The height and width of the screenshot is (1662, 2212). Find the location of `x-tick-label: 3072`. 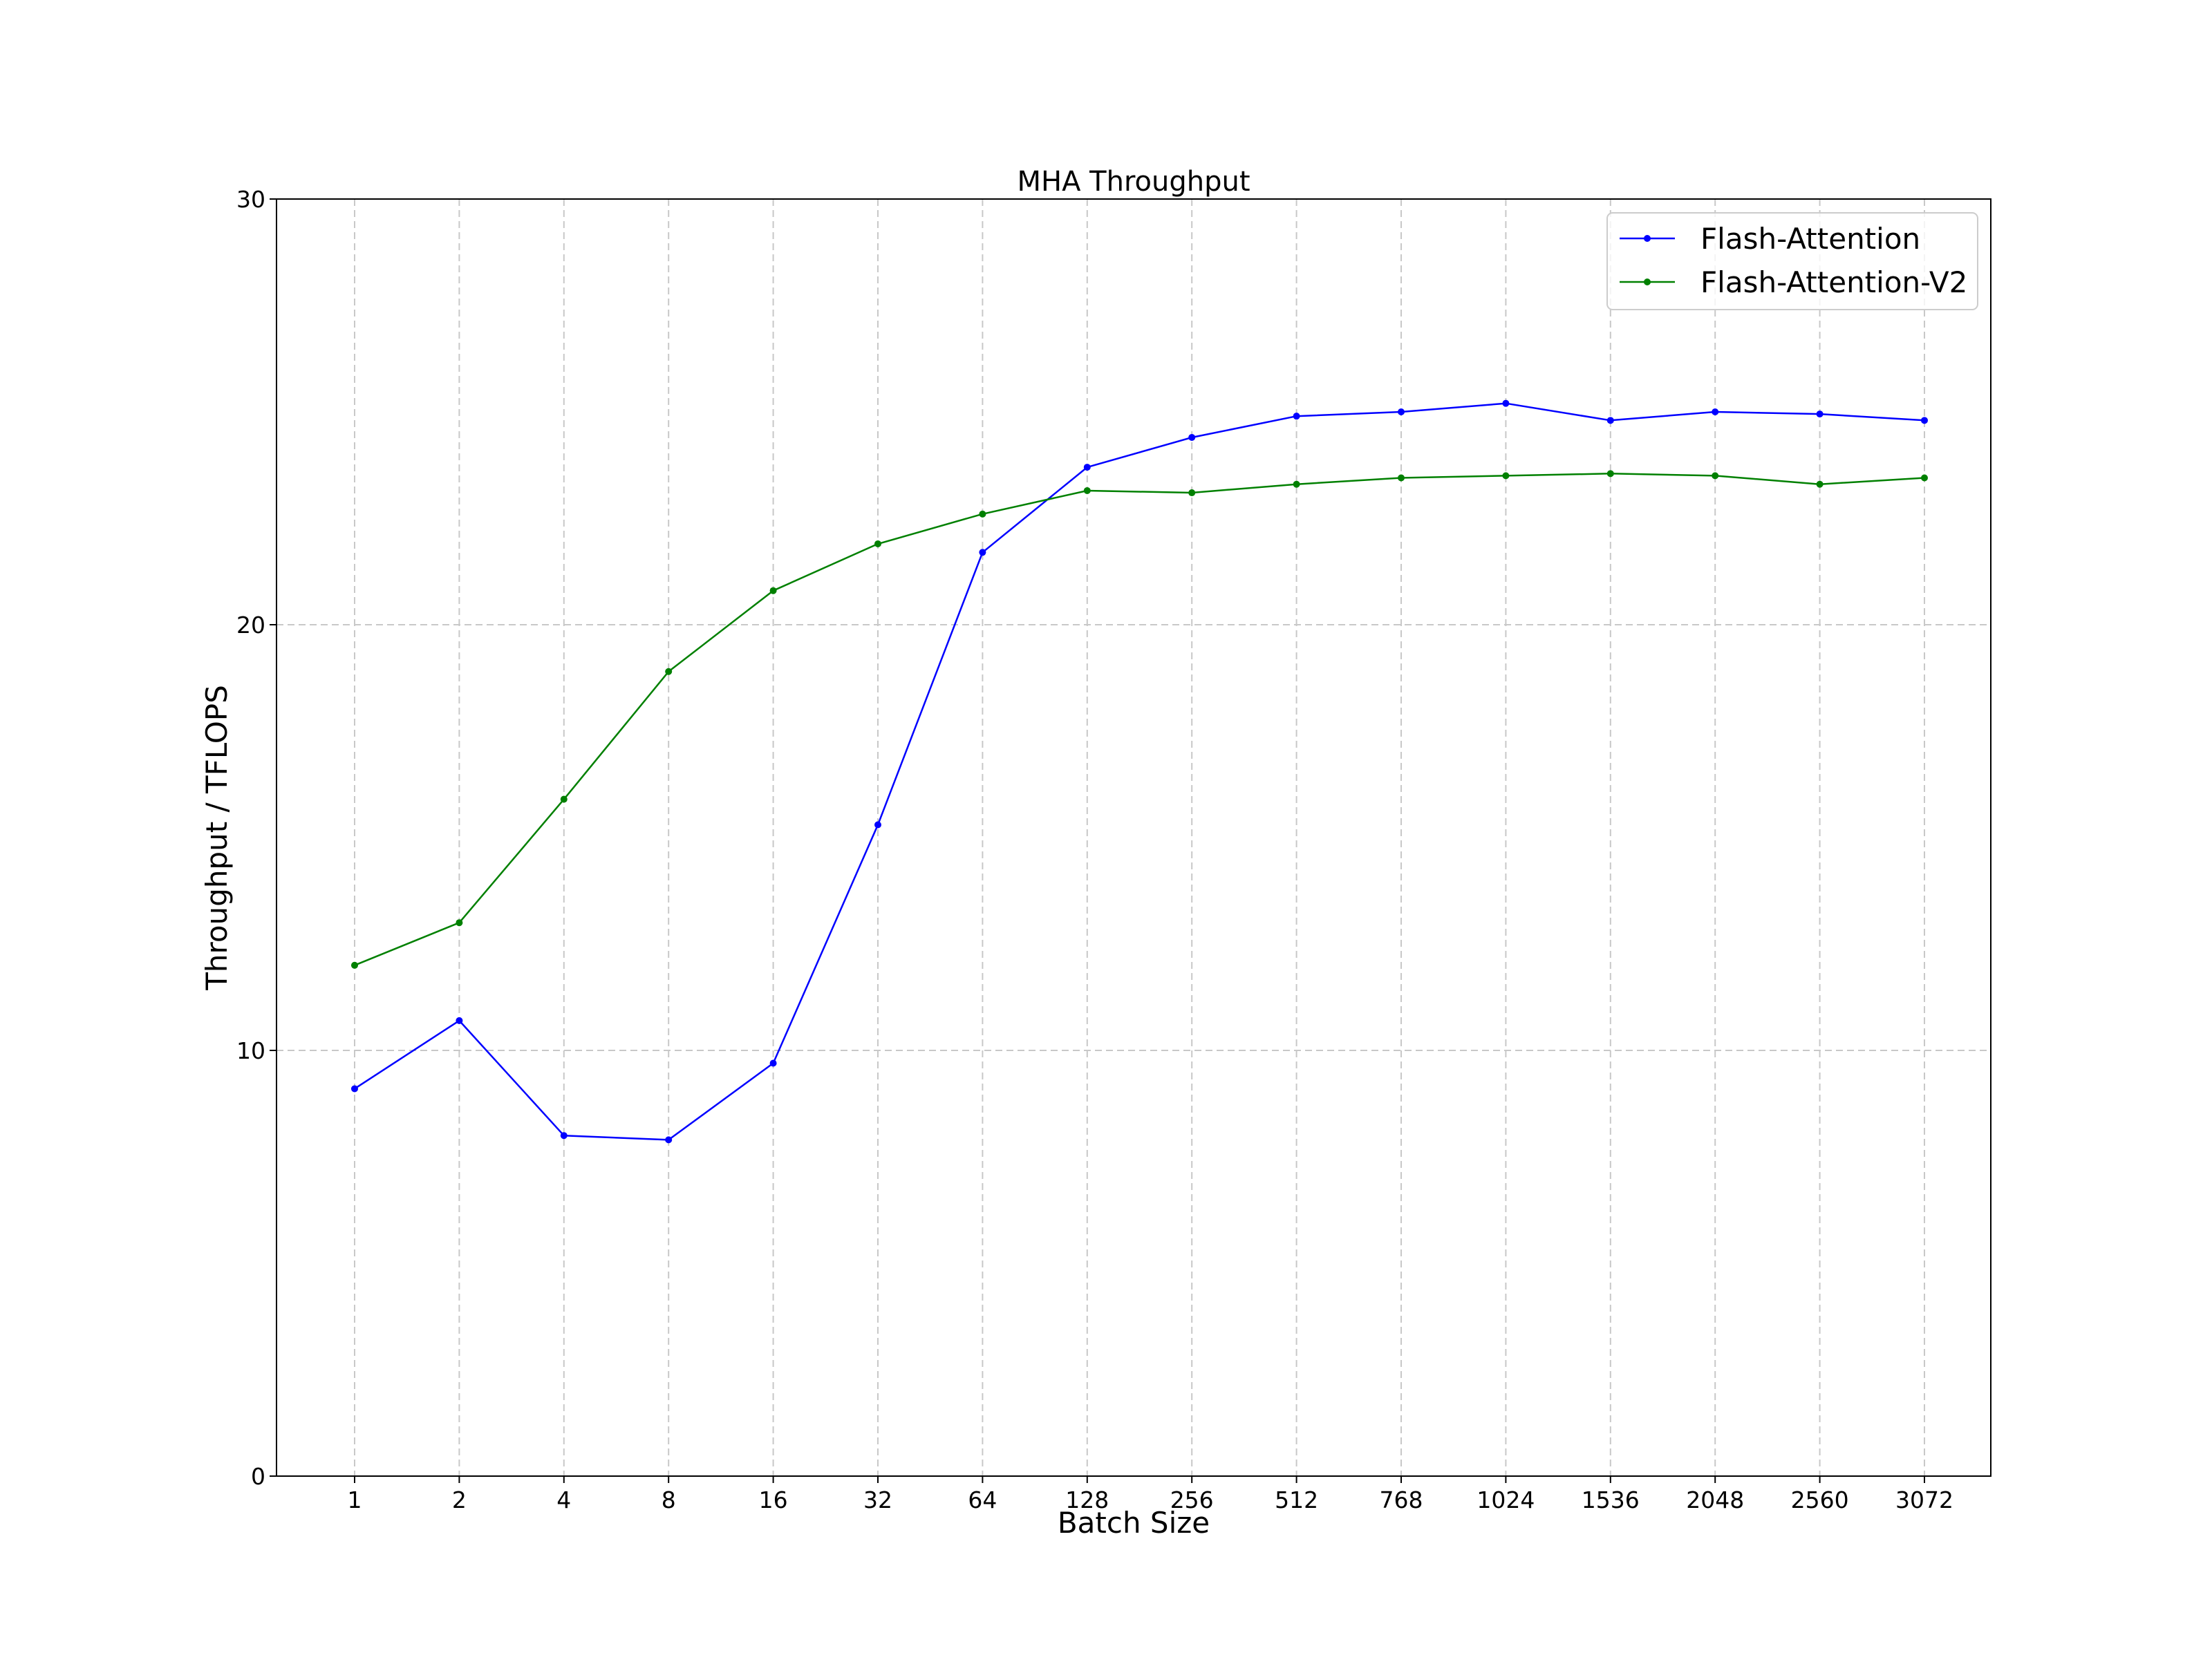

x-tick-label: 3072 is located at coordinates (1924, 1500).